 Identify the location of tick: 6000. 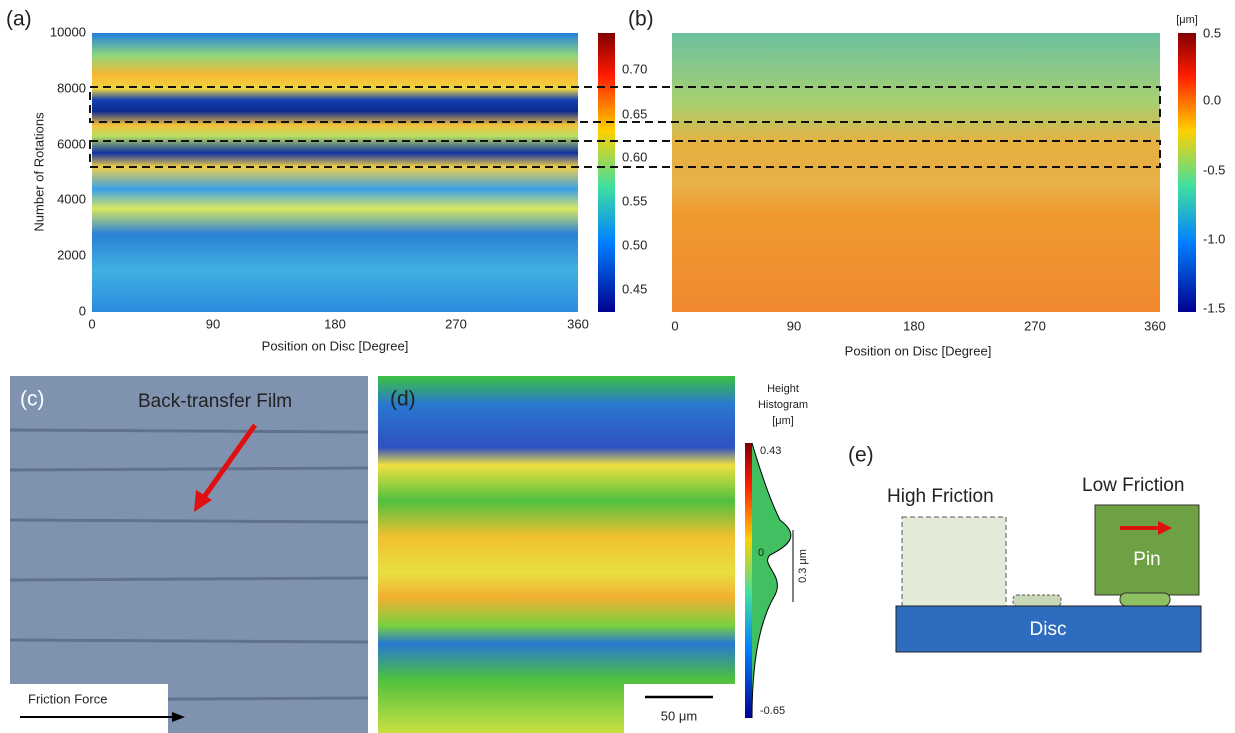
(71, 143).